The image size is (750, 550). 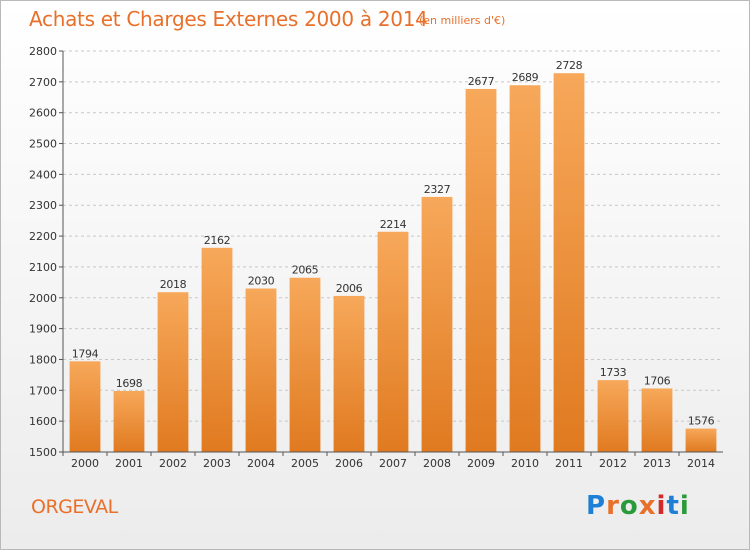 I want to click on data-label: 1576, so click(x=701, y=421).